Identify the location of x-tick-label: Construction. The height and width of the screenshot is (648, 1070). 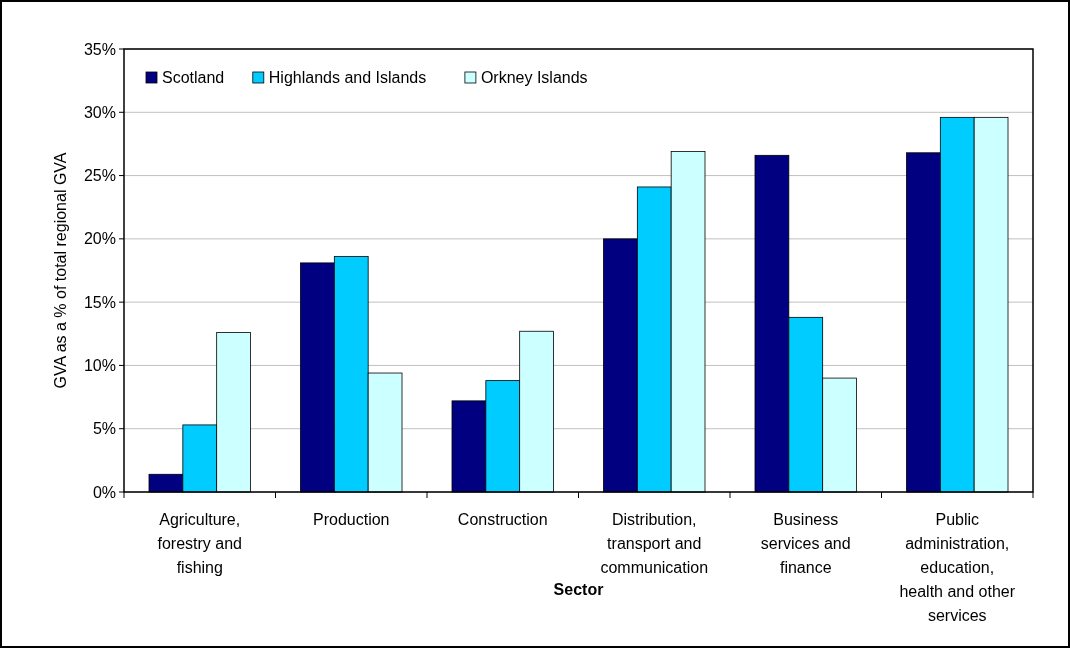
(502, 519).